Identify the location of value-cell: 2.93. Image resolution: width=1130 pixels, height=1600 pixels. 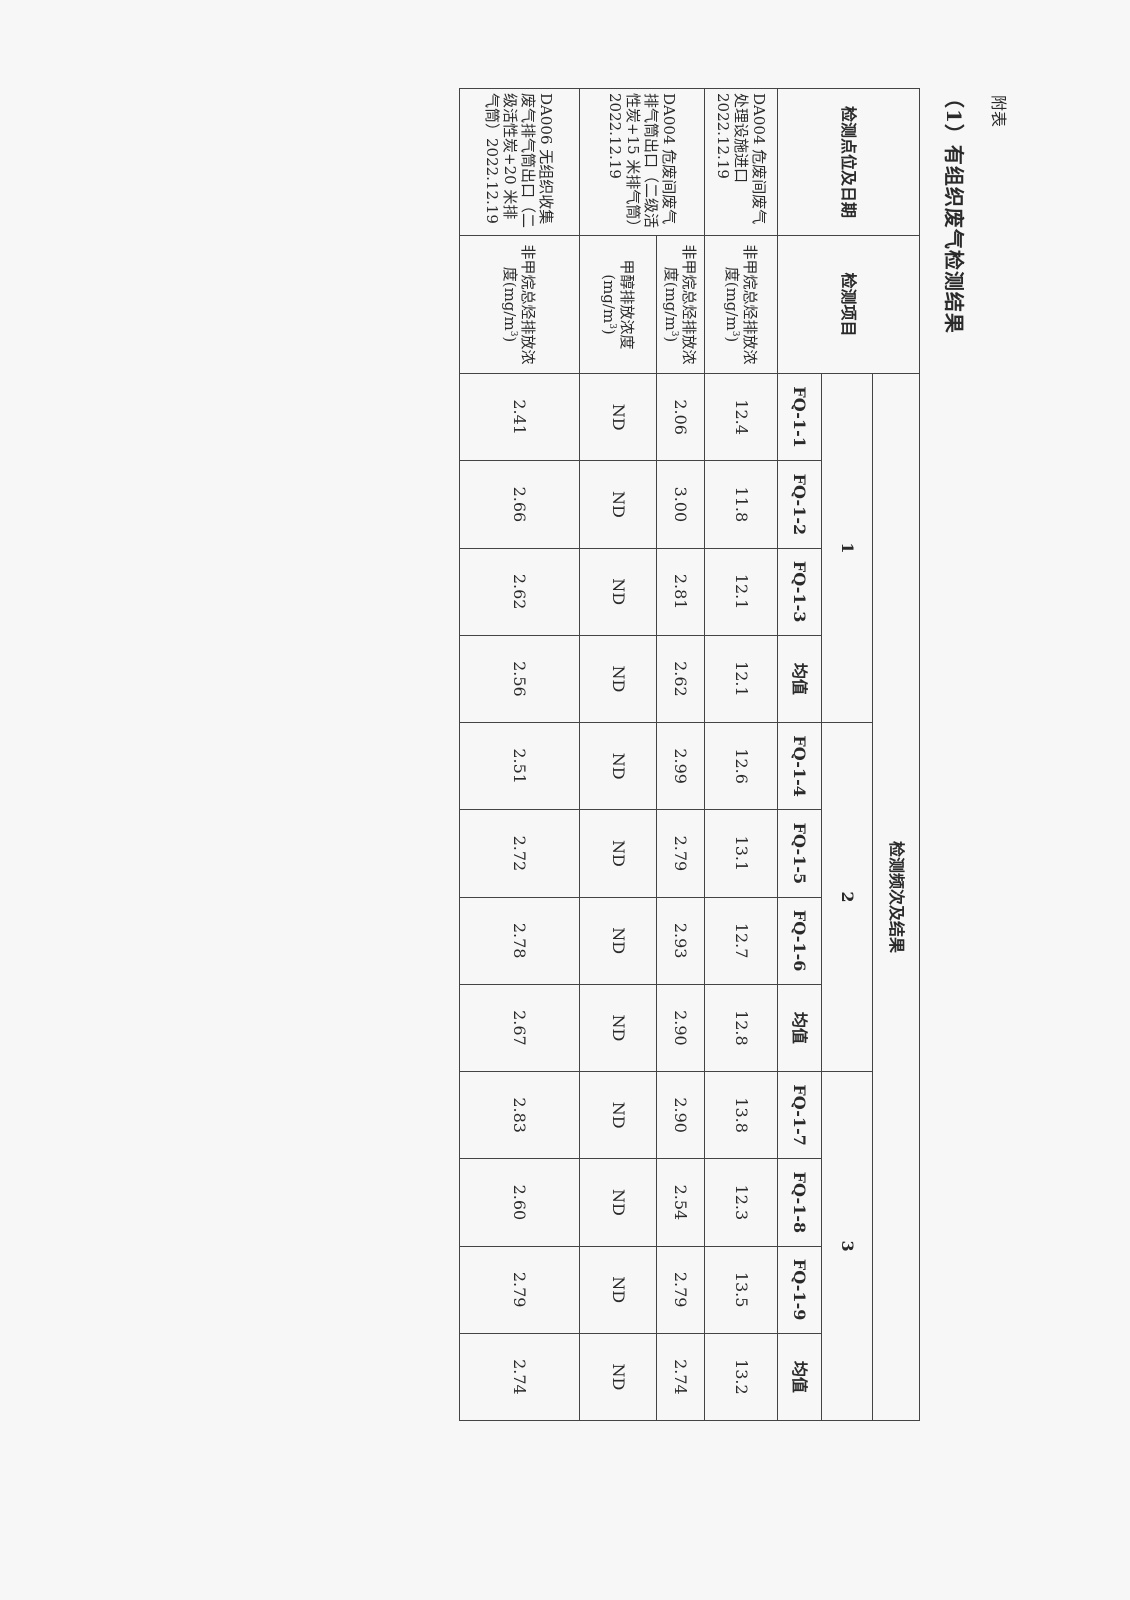
(680, 941).